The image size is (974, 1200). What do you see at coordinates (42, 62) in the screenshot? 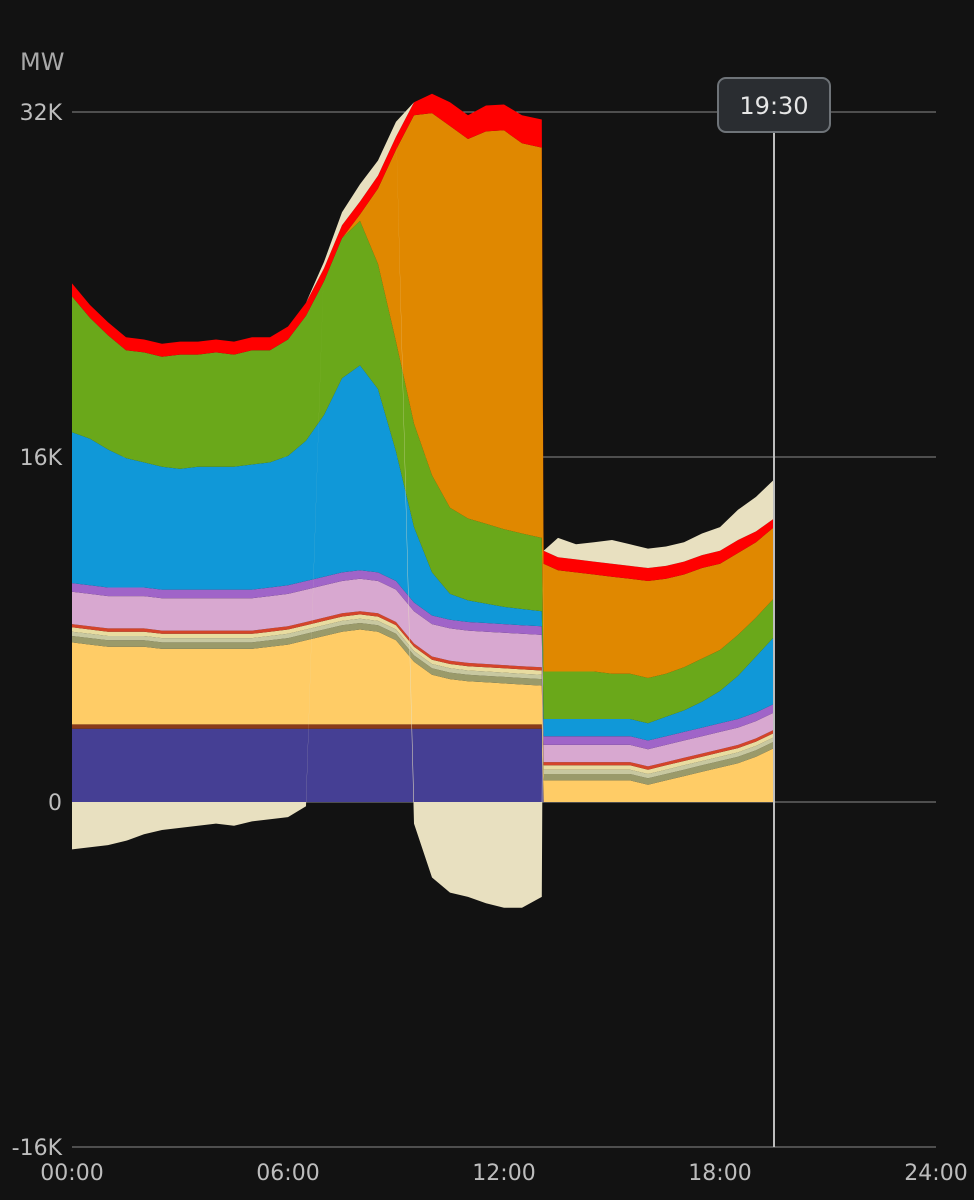
I see `y-axis-unit: MW` at bounding box center [42, 62].